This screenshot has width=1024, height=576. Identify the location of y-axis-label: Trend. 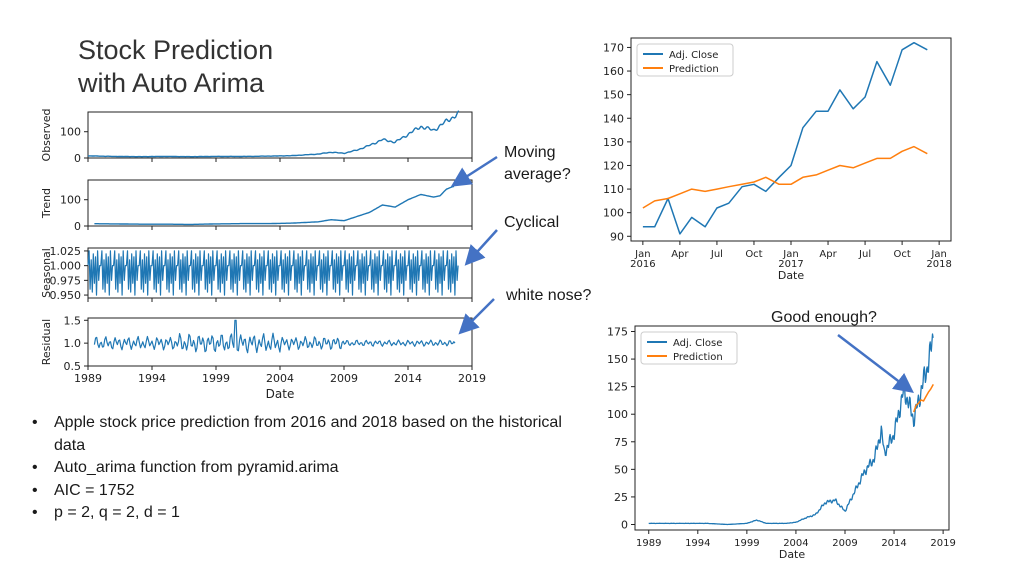
(46, 203).